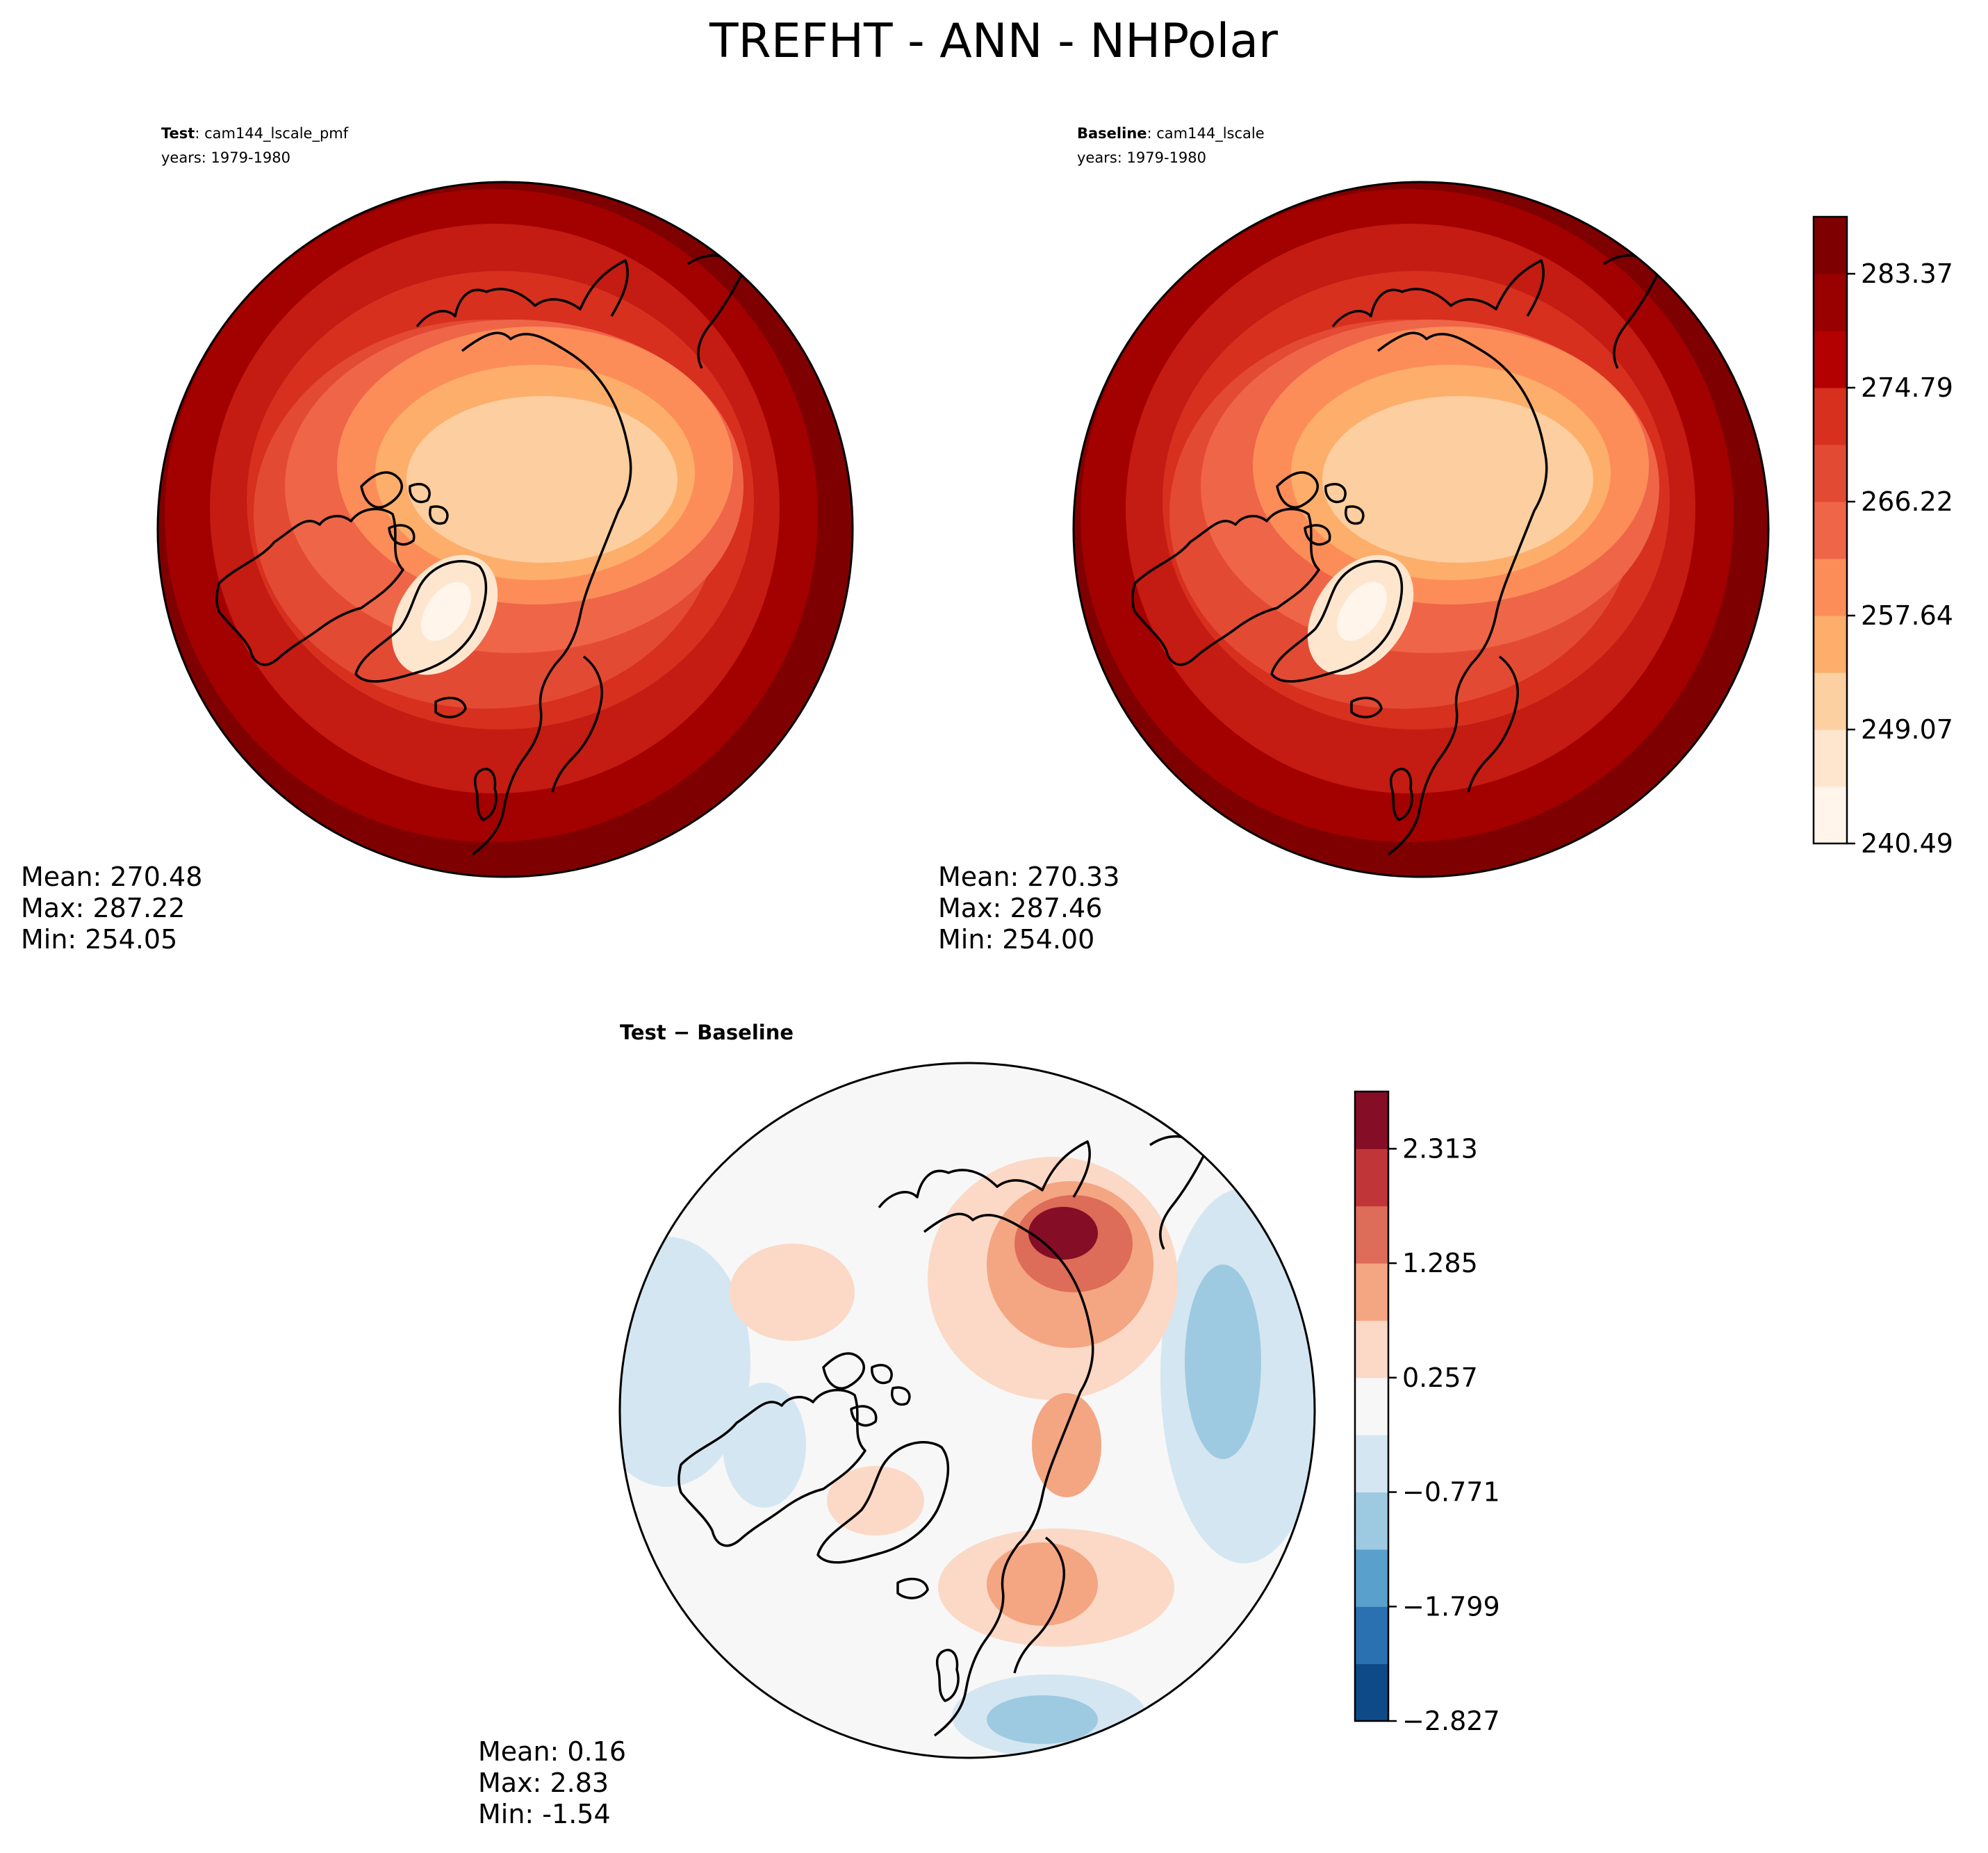  Describe the element at coordinates (1141, 157) in the screenshot. I see `panel-baseline-years: years: 1979-1980` at that location.